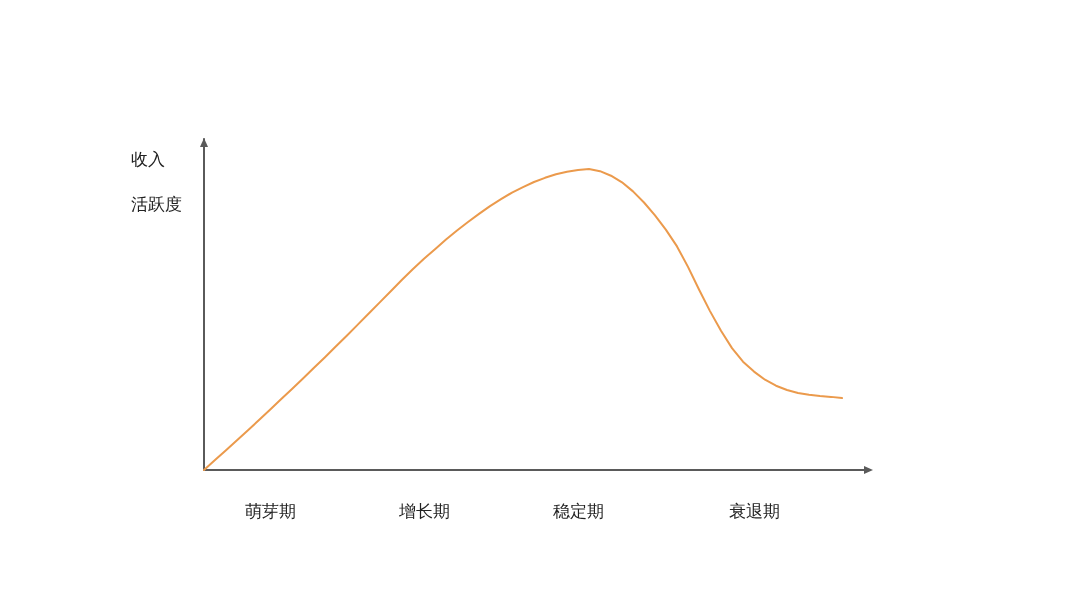  What do you see at coordinates (423, 510) in the screenshot?
I see `x-tick-label: 增长期` at bounding box center [423, 510].